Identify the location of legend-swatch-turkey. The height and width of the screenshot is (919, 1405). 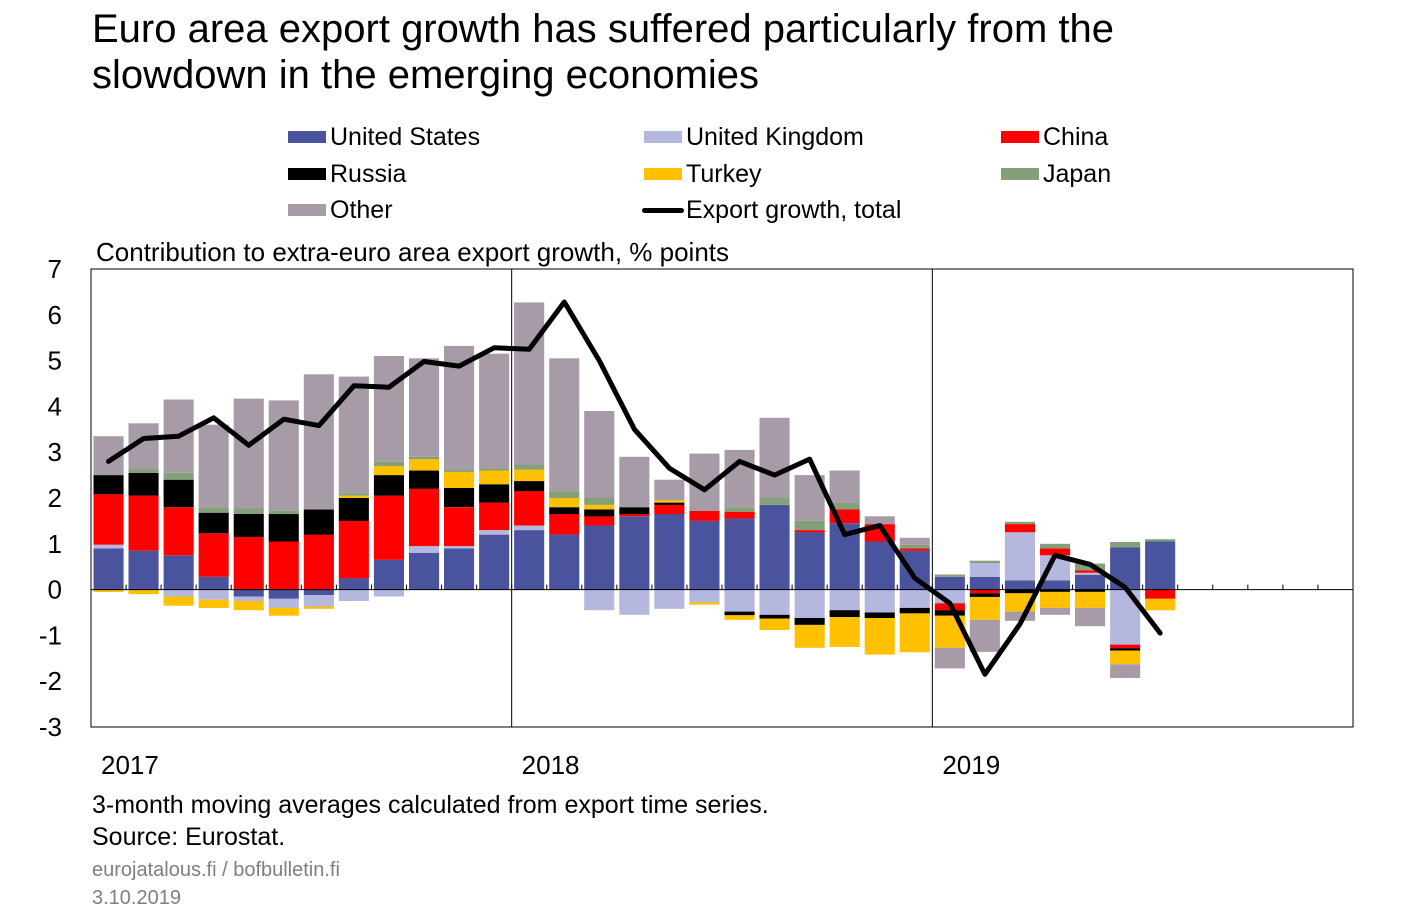
(663, 174).